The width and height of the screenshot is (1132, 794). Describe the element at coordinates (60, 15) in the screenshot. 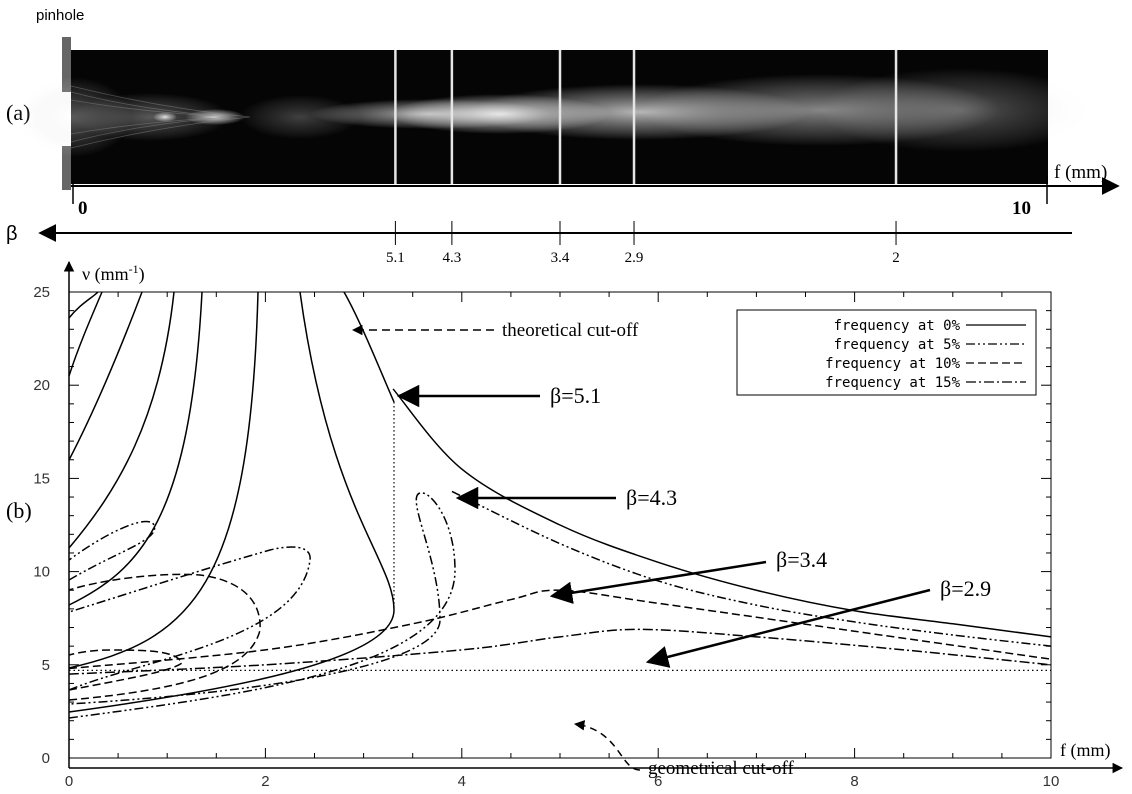

I see `pinhole-label: pinhole` at that location.